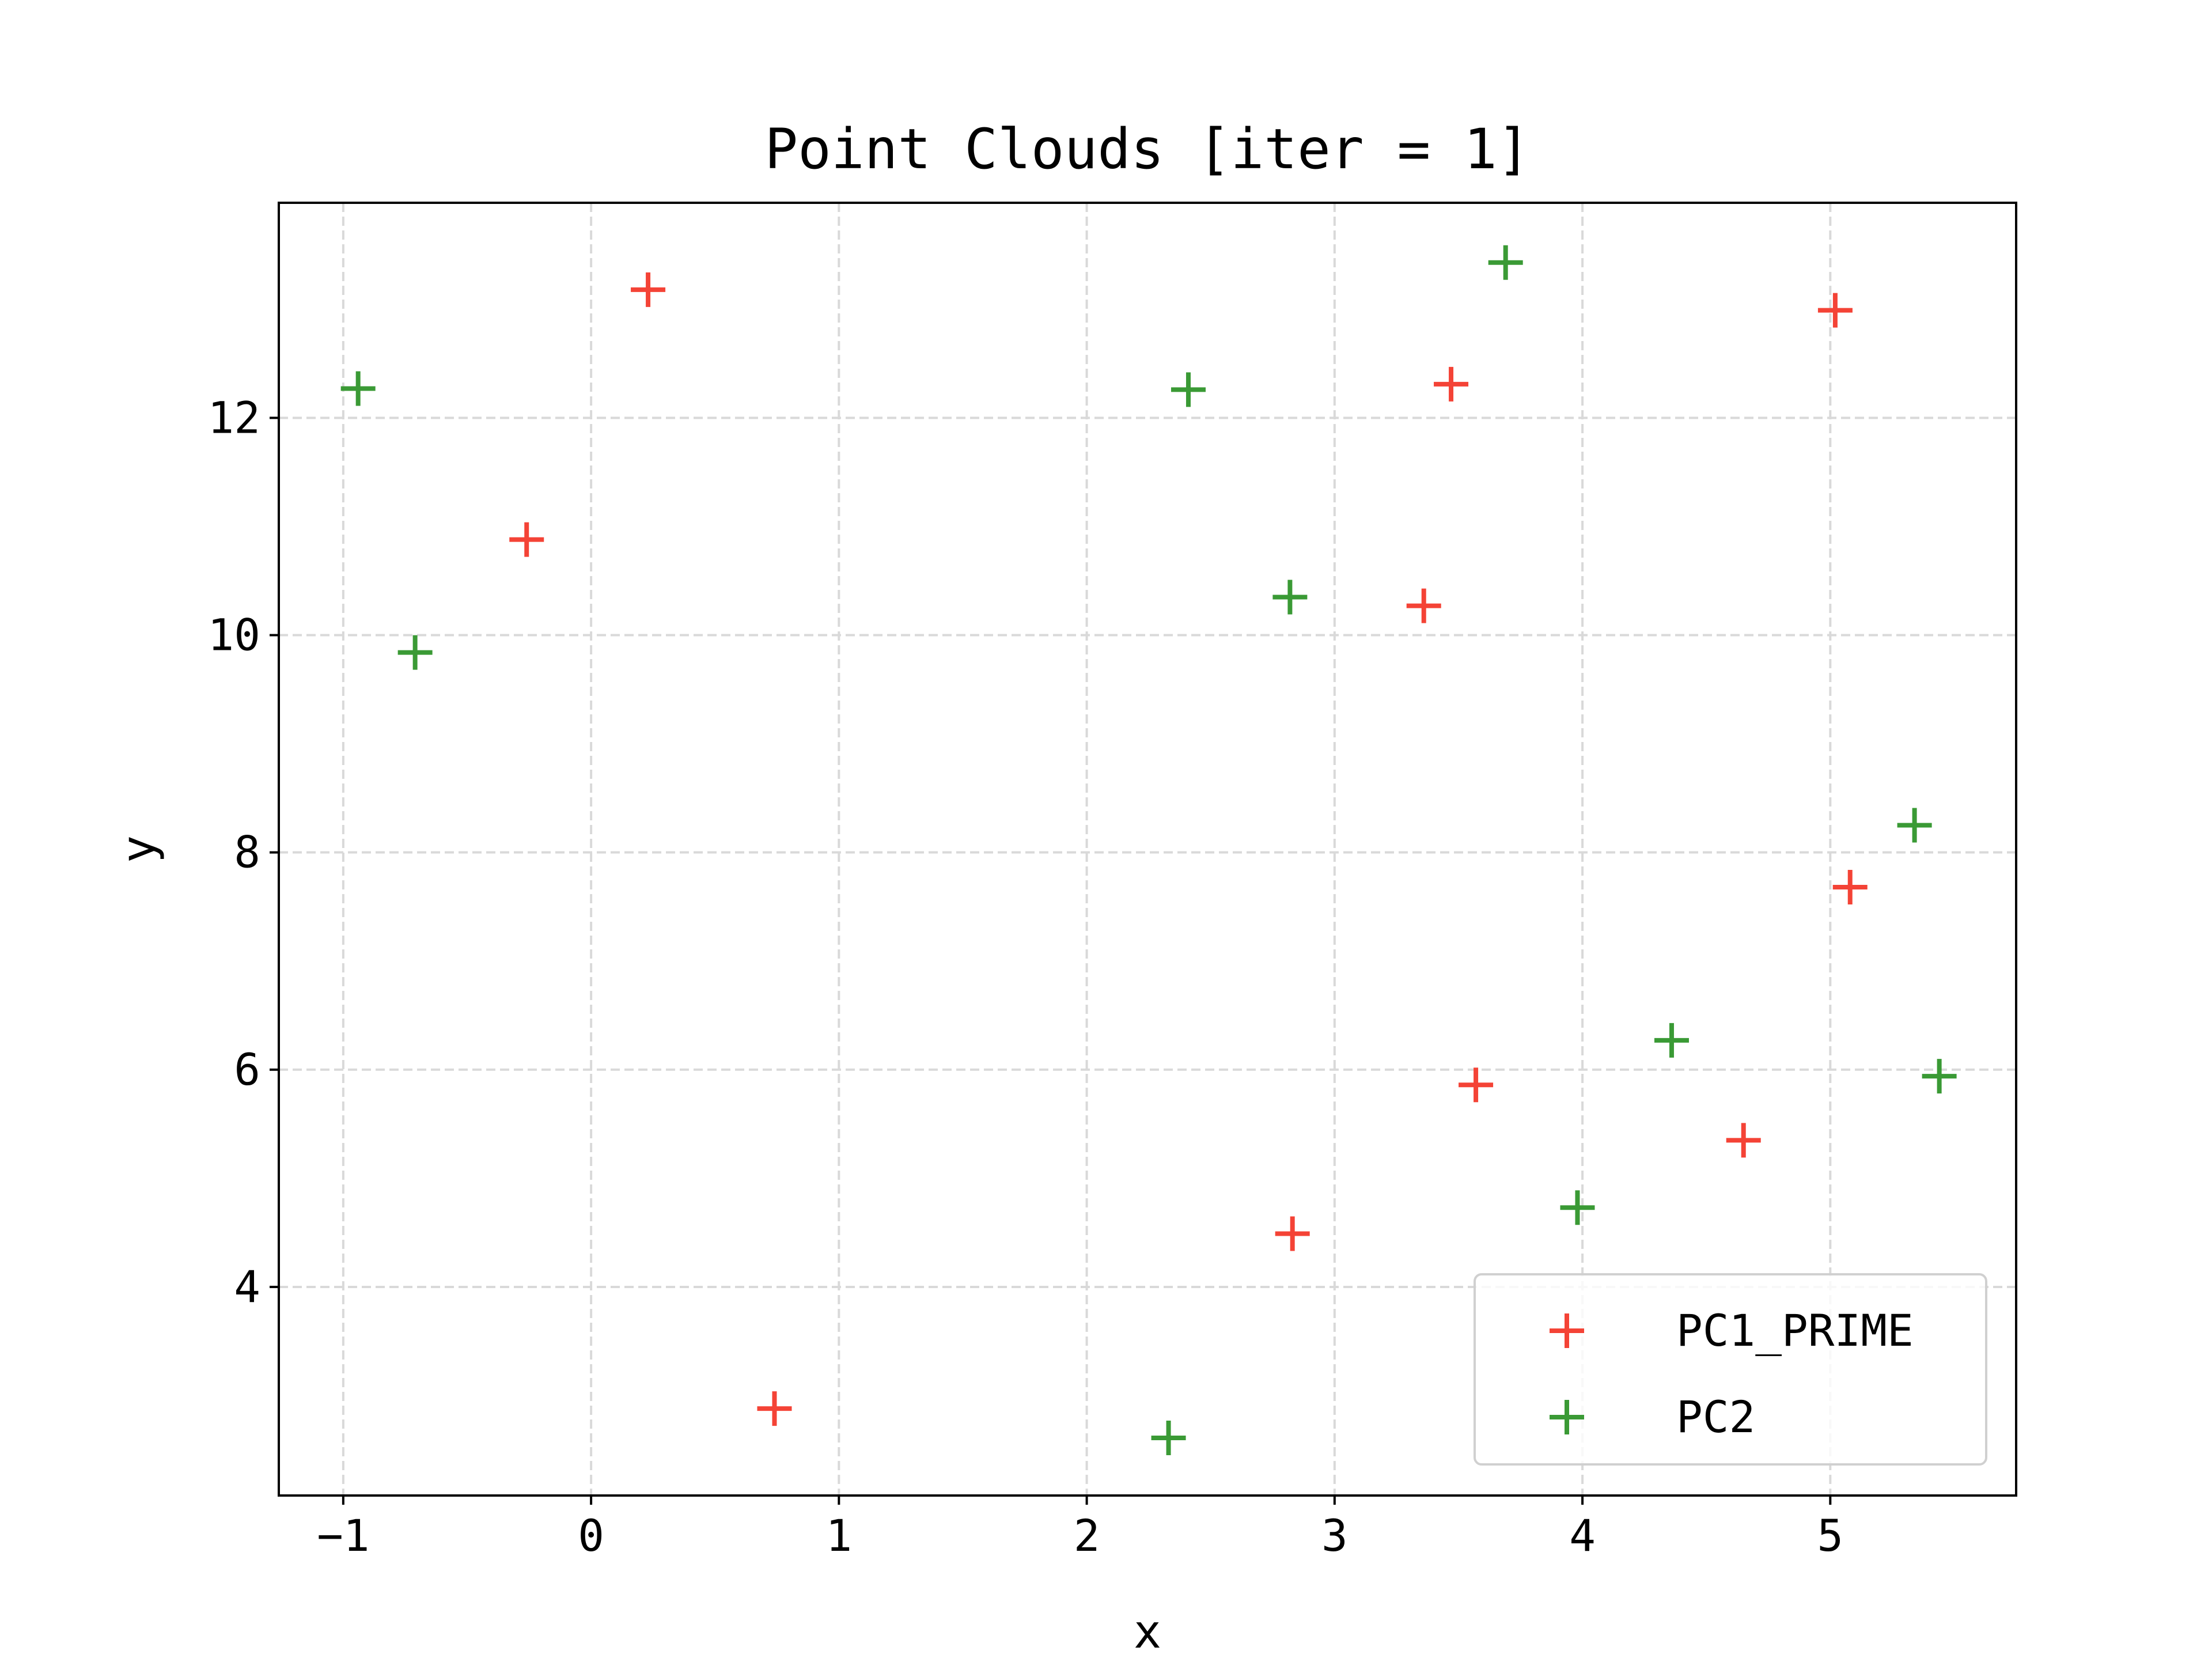  Describe the element at coordinates (1730, 1369) in the screenshot. I see `legend: PC1_PRIME PC2` at that location.